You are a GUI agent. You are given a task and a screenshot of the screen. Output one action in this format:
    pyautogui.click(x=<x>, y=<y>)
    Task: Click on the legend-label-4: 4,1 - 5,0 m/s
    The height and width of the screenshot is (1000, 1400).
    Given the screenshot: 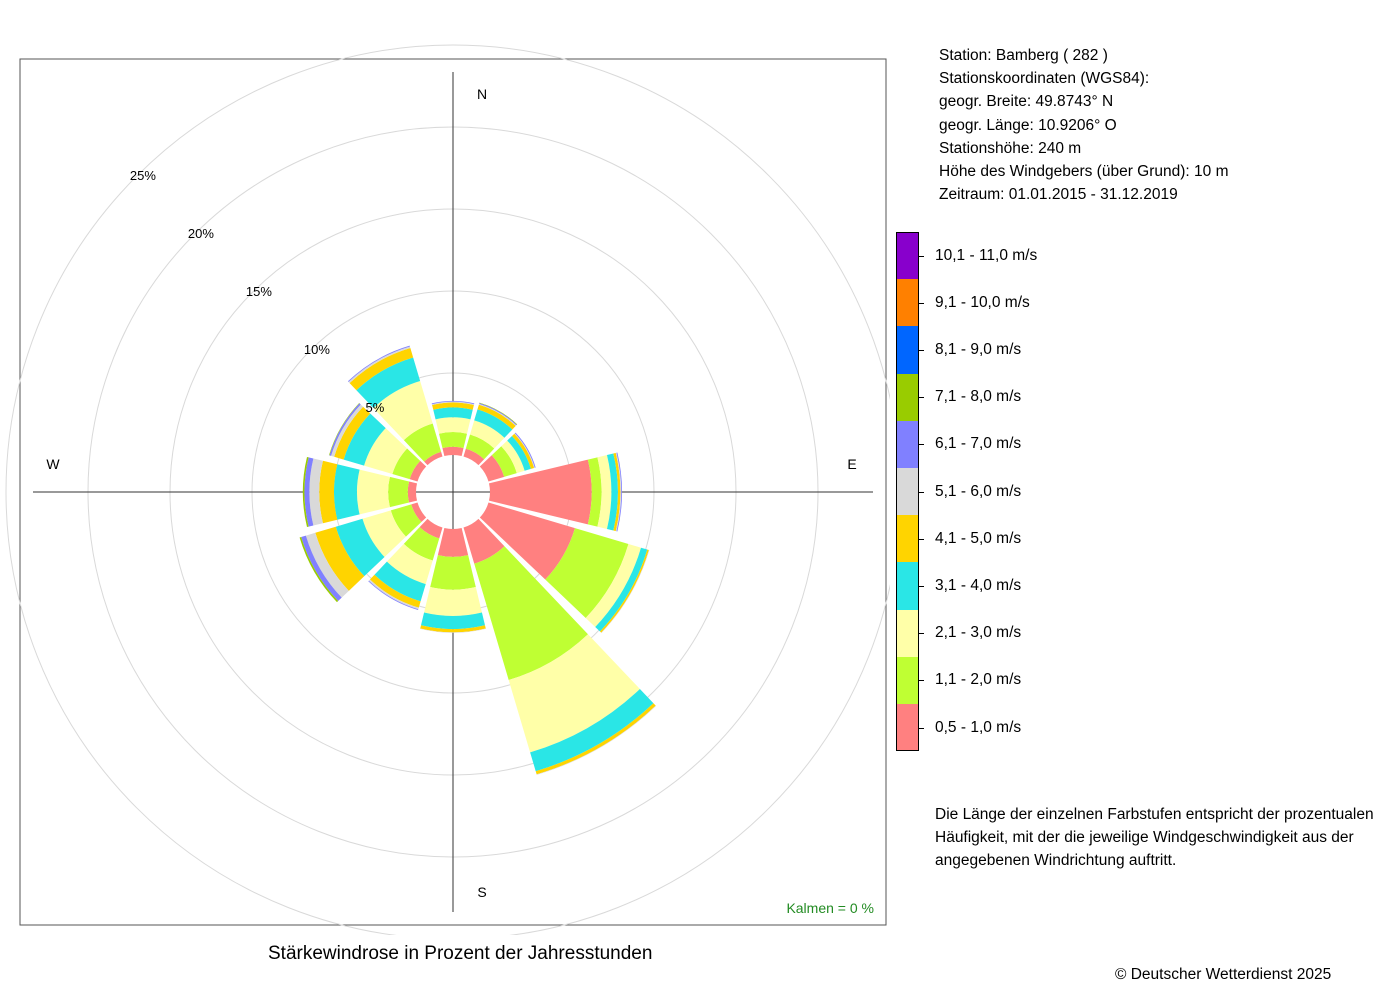 What is the action you would take?
    pyautogui.click(x=978, y=538)
    